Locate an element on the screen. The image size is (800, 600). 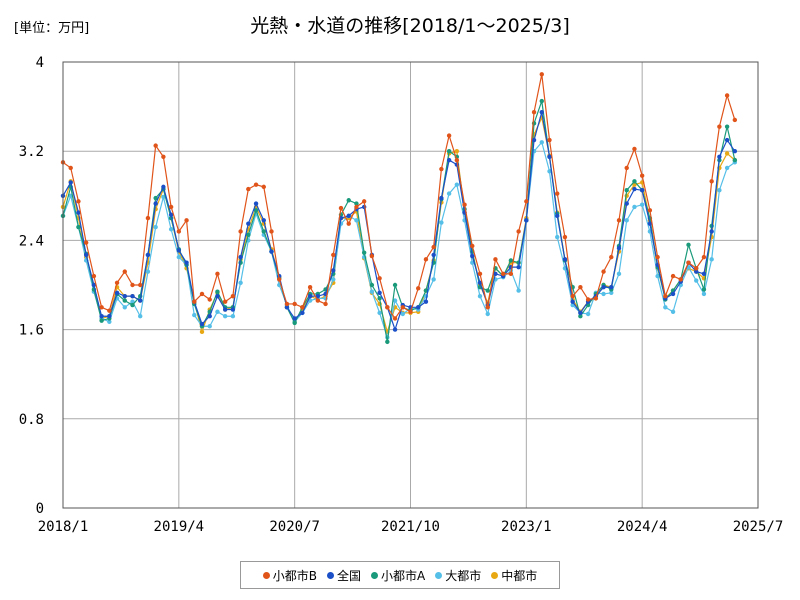
legend-label: 小都市B is located at coordinates (294, 575).